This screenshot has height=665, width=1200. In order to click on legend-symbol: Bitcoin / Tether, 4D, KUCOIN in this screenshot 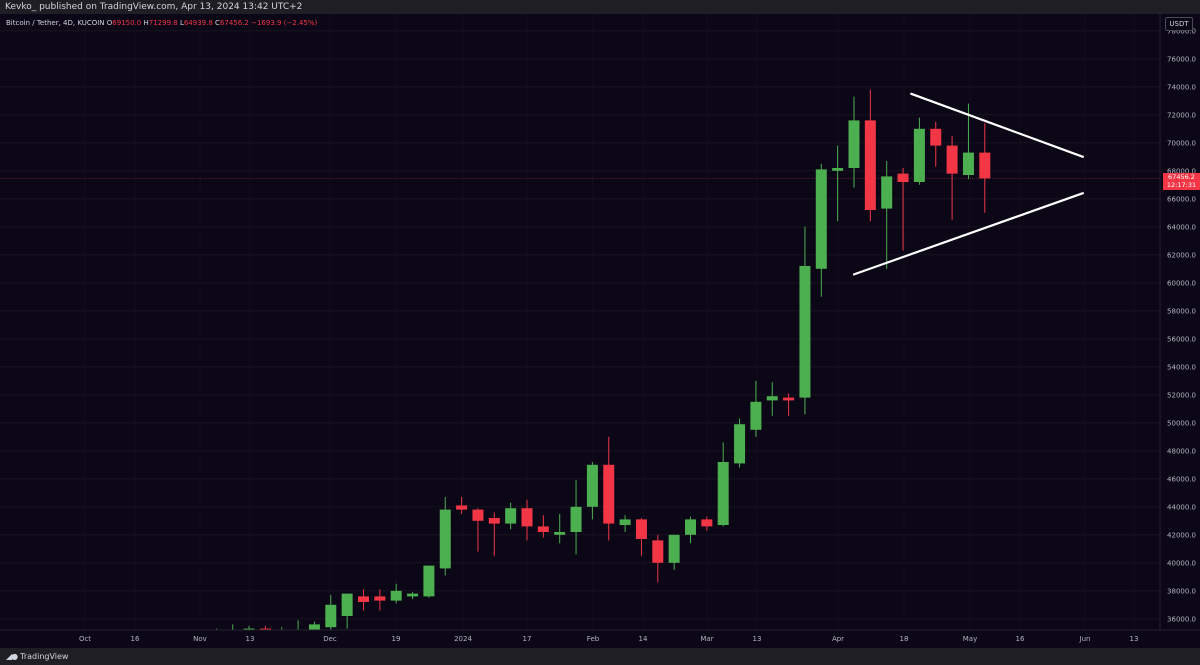, I will do `click(55, 23)`.